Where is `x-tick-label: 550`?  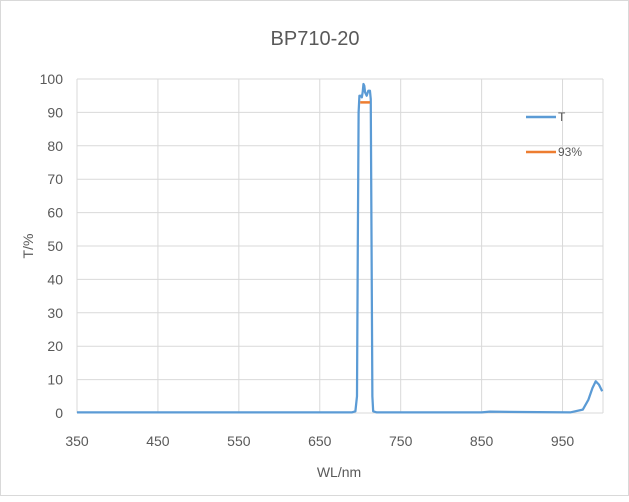 x-tick-label: 550 is located at coordinates (239, 441).